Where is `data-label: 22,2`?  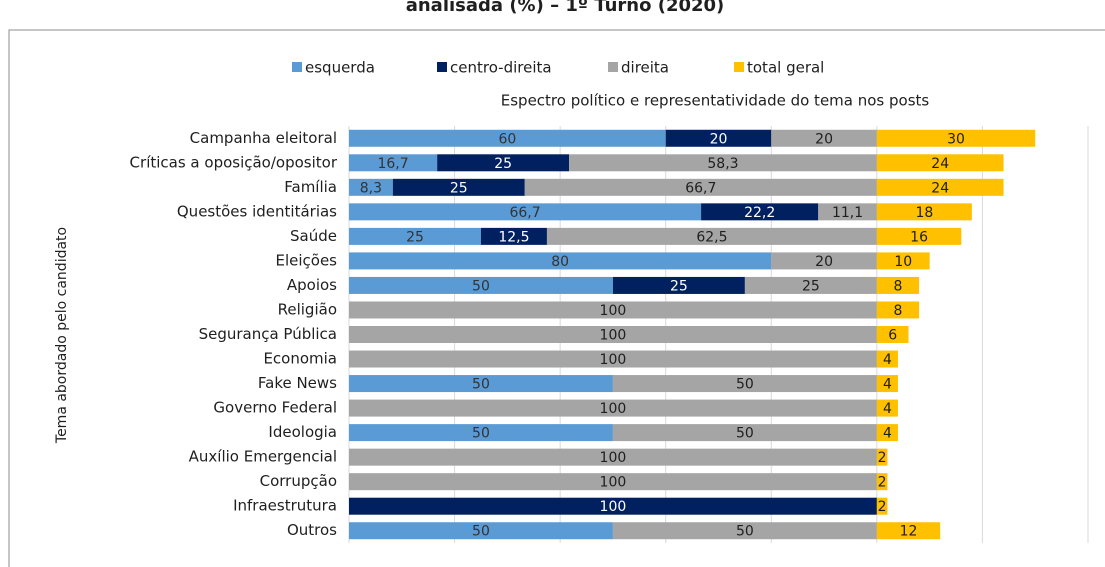
data-label: 22,2 is located at coordinates (759, 213).